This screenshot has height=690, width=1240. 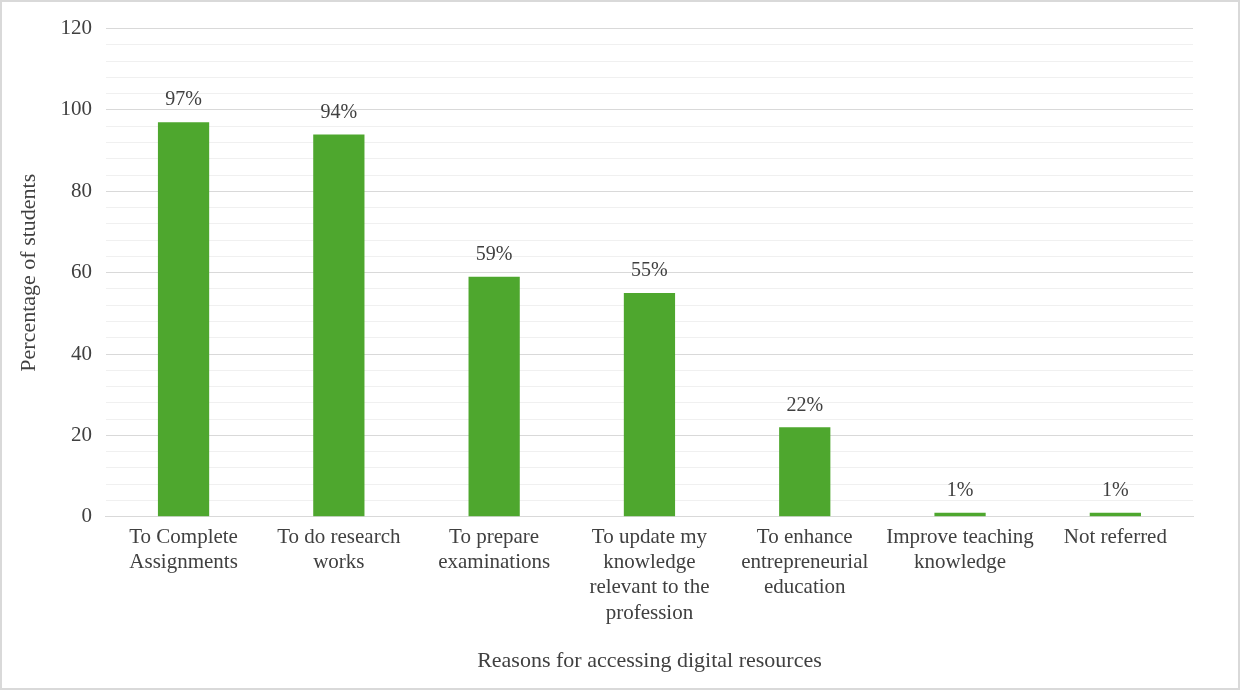 What do you see at coordinates (76, 108) in the screenshot?
I see `y-tick-label: 100` at bounding box center [76, 108].